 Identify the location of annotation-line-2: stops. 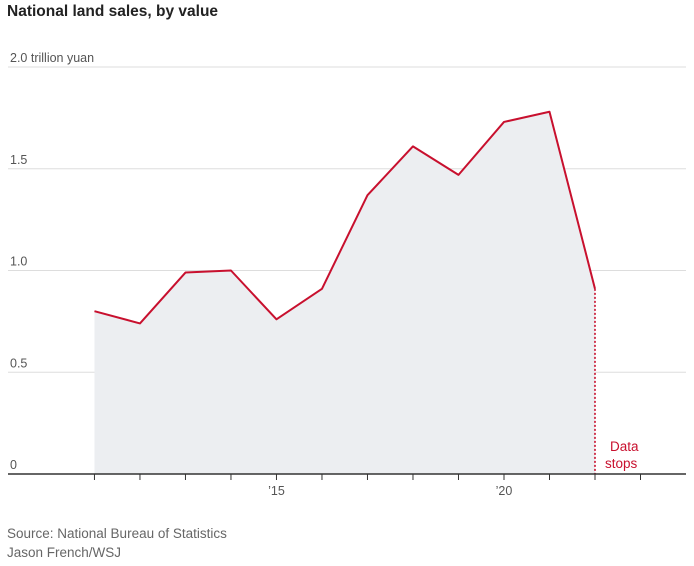
(621, 463).